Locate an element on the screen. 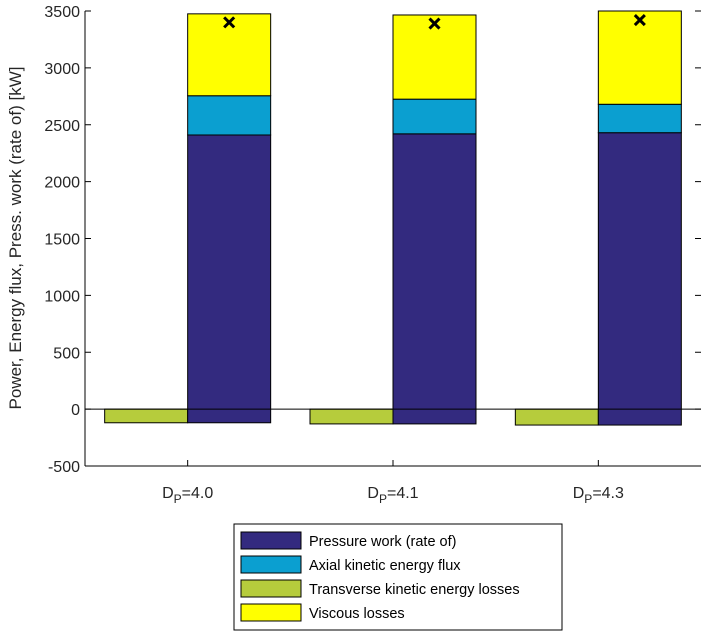 This screenshot has width=707, height=632. x-tick-label: DP=4.3 is located at coordinates (598, 495).